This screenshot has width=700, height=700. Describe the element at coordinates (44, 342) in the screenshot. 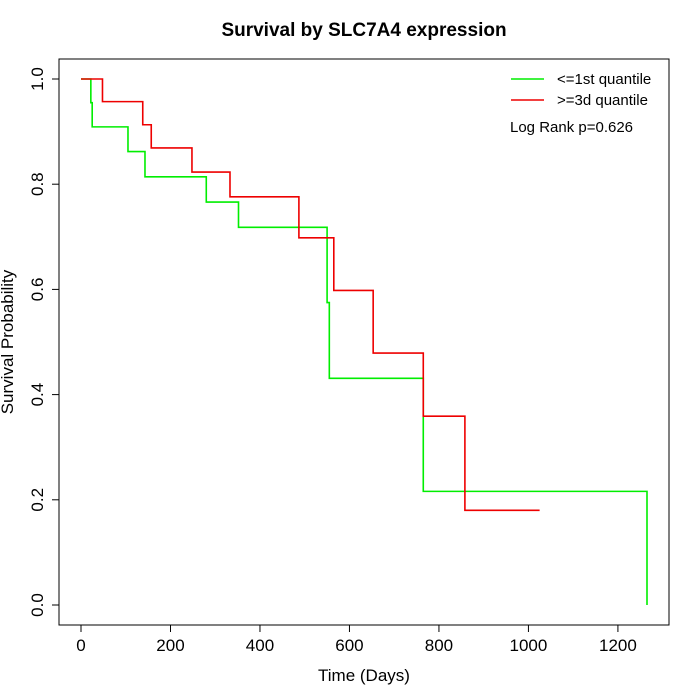

I see `y-axis: 0.0 0.2 0.4 0.6 0.8 1.0` at that location.